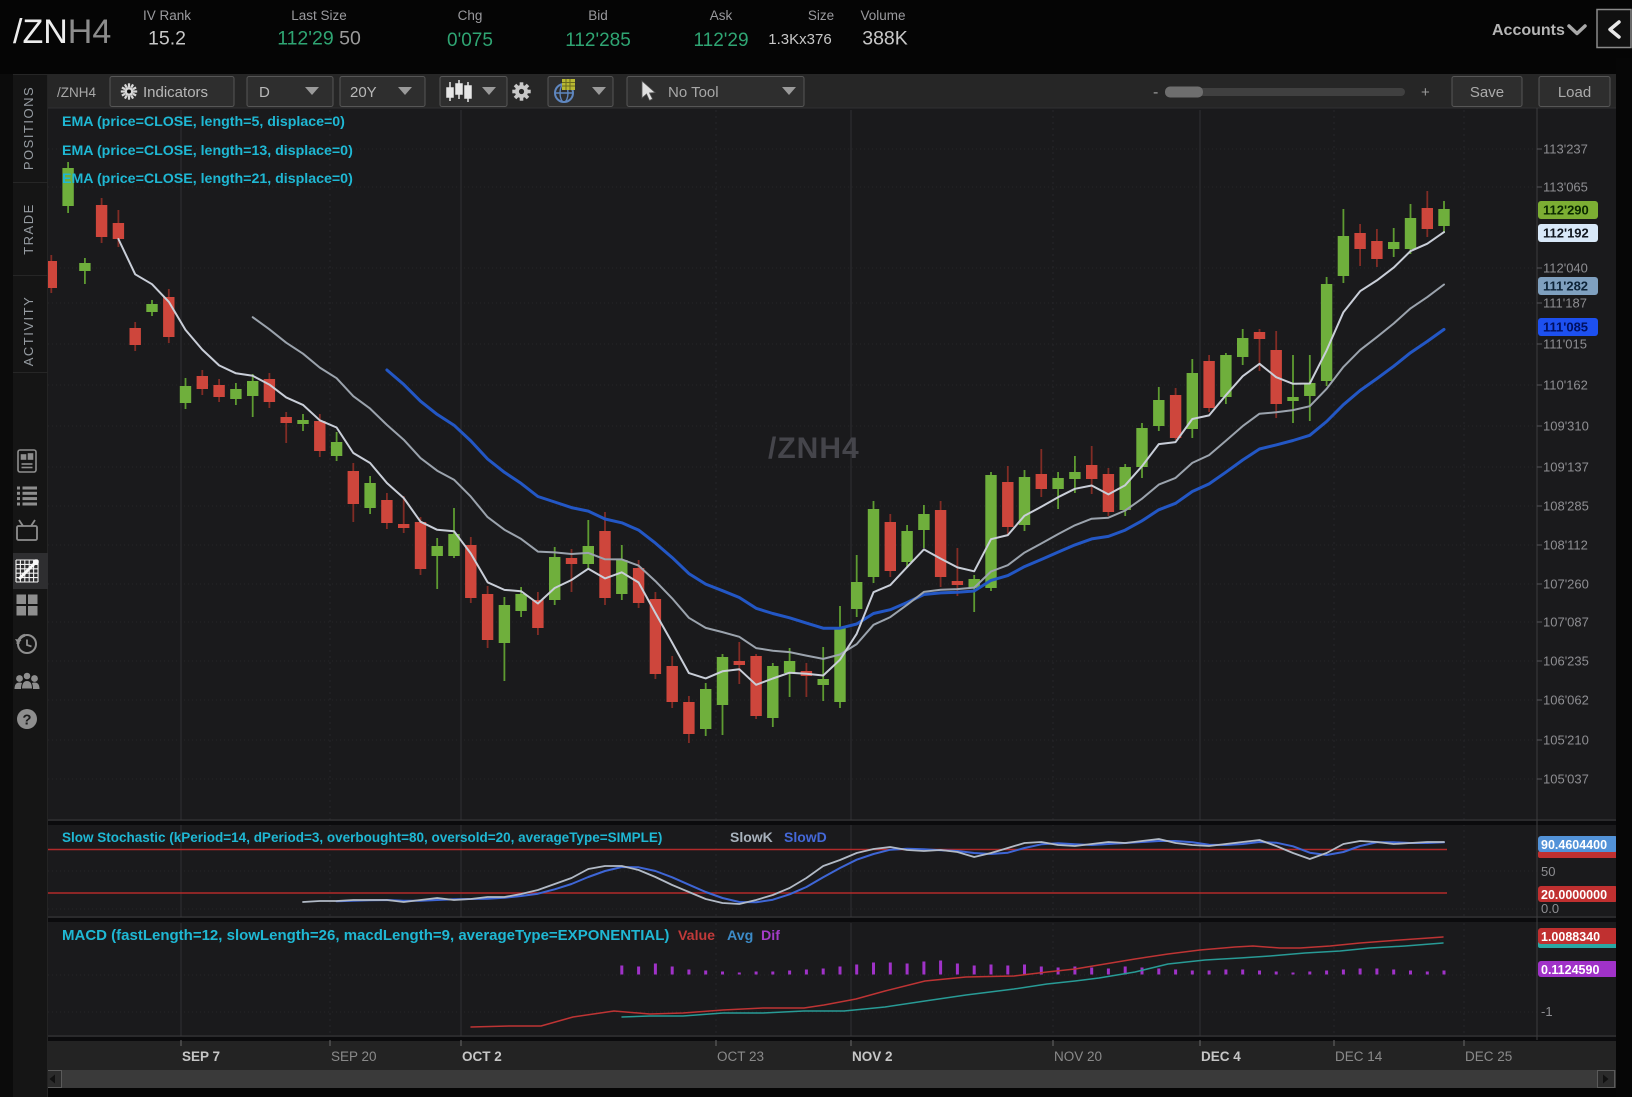 The image size is (1632, 1097). I want to click on svg-text: 112'29 50, so click(319, 39).